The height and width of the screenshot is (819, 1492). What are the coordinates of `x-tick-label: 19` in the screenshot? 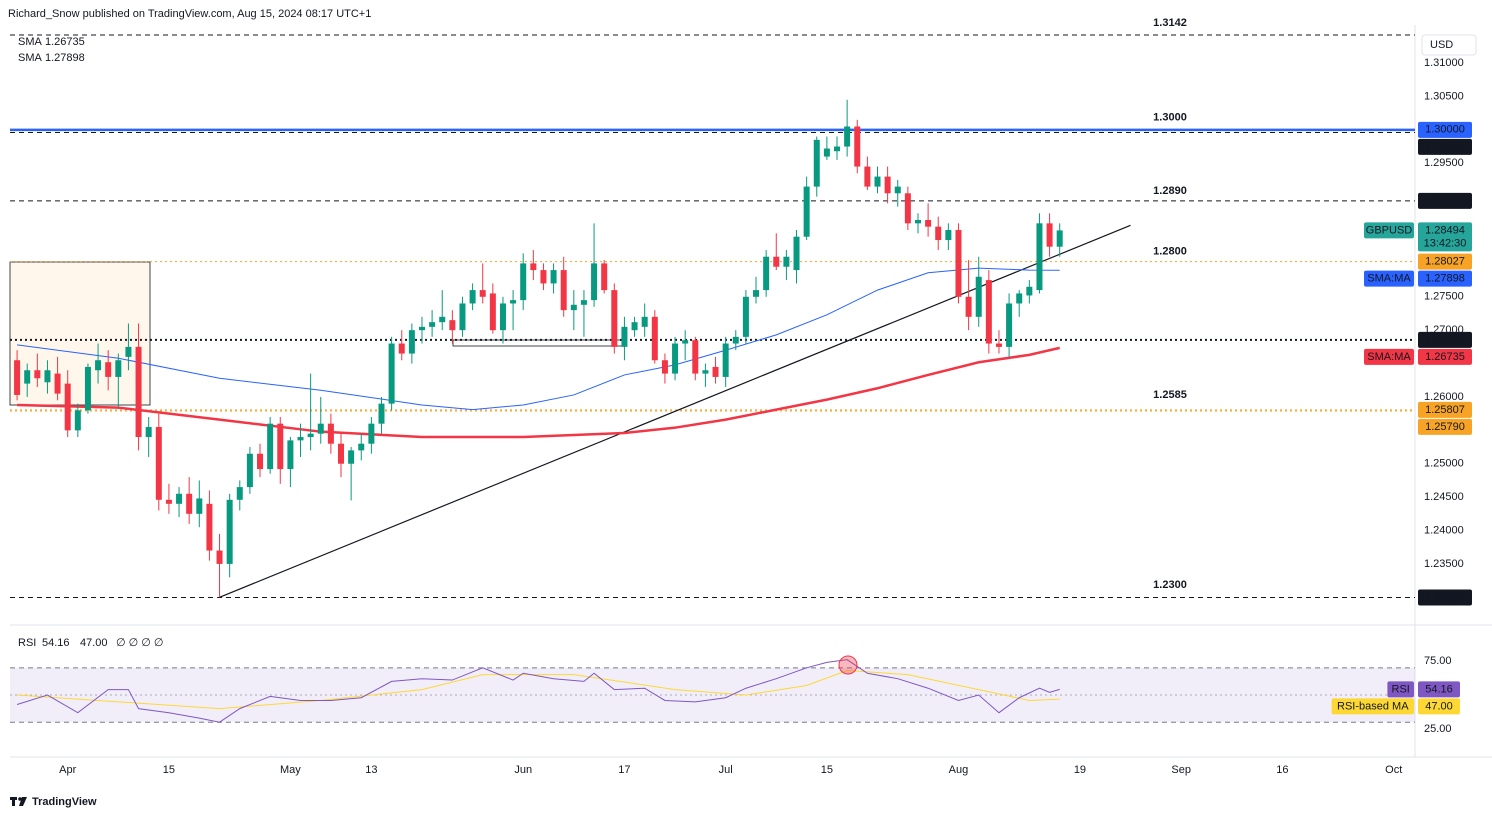 It's located at (1080, 770).